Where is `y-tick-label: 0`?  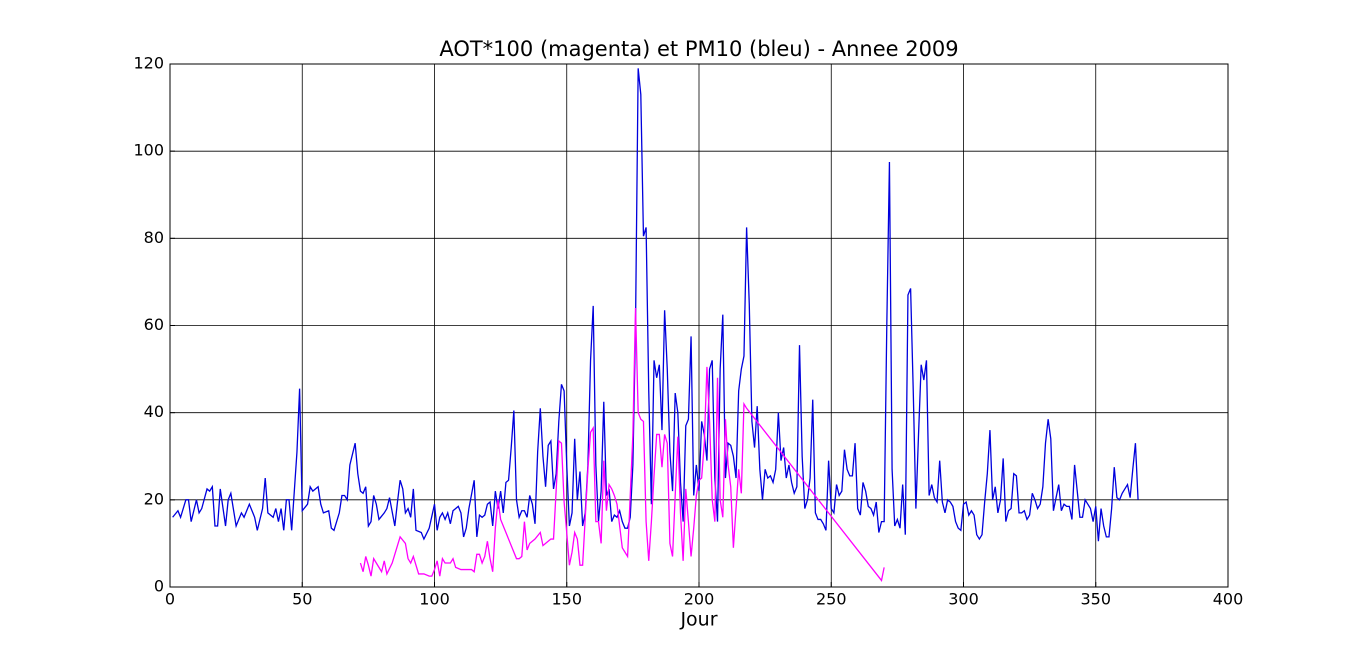
y-tick-label: 0 is located at coordinates (159, 586).